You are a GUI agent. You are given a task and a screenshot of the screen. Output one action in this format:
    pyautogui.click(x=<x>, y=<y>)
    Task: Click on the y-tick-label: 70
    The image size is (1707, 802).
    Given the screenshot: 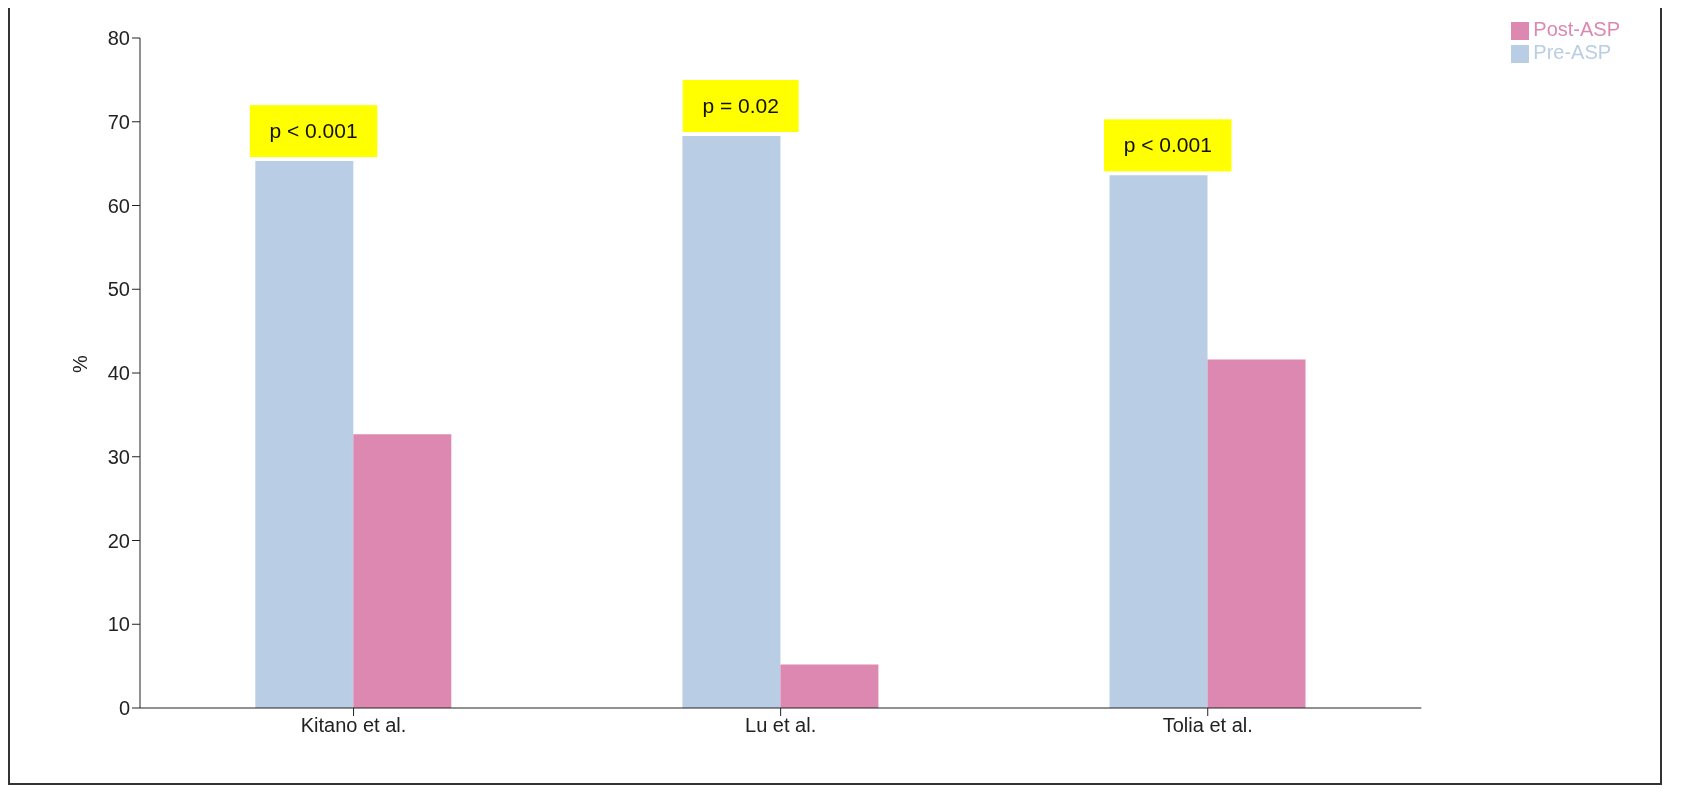 What is the action you would take?
    pyautogui.click(x=118, y=121)
    